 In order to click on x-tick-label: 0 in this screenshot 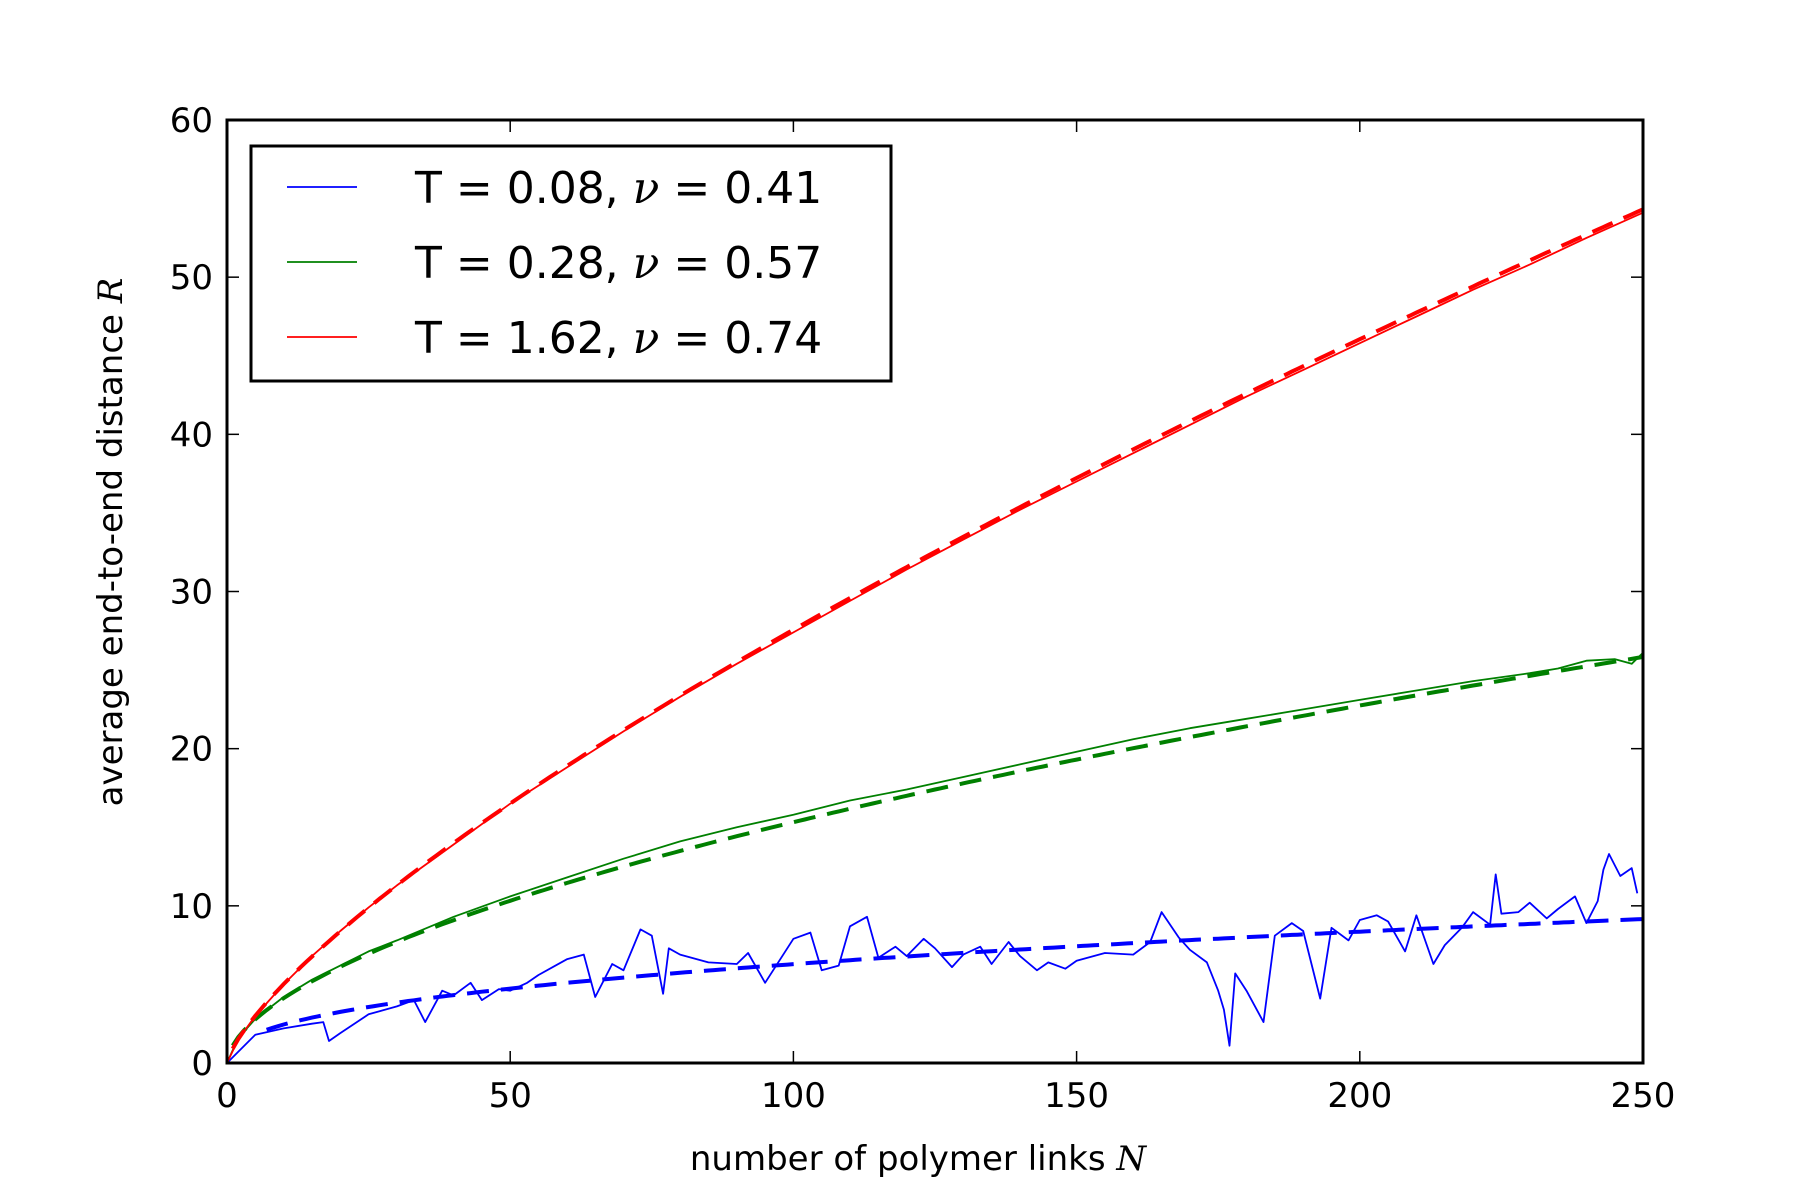, I will do `click(227, 1096)`.